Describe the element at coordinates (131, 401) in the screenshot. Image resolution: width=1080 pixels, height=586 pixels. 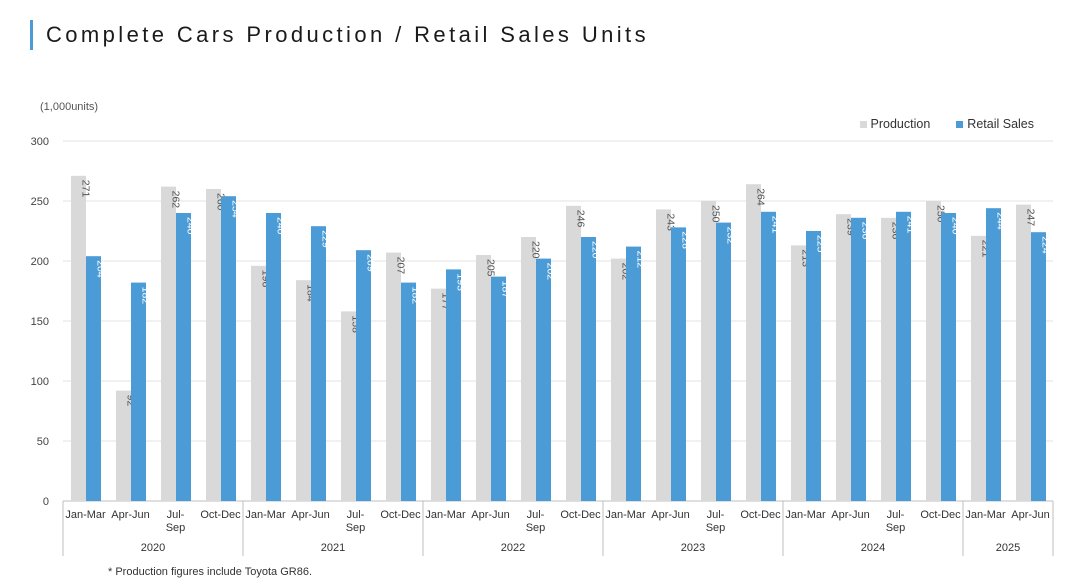
I see `data-label-production: 92` at that location.